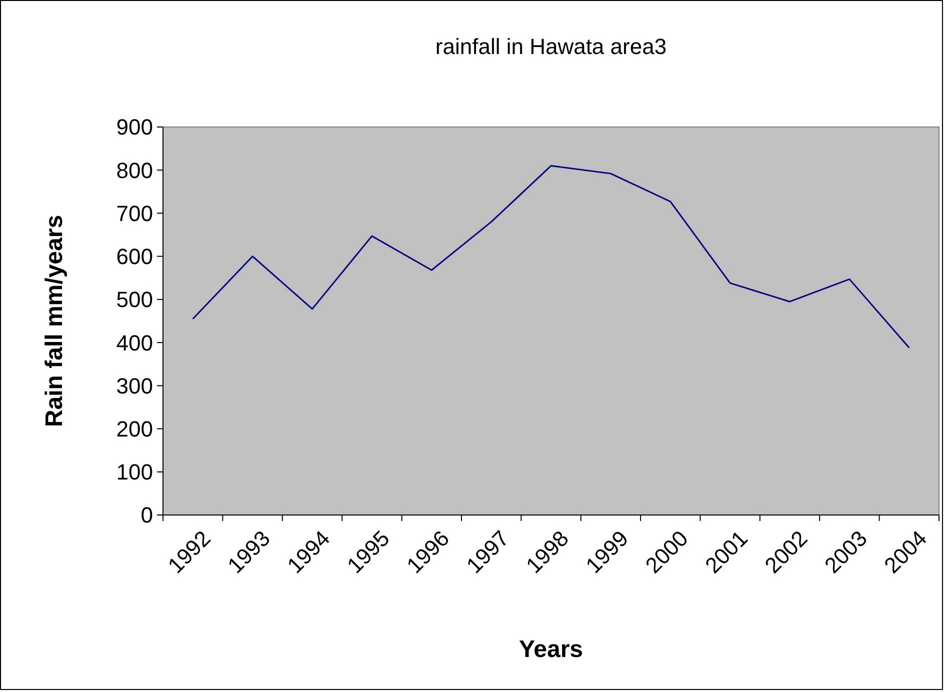 This screenshot has width=946, height=692. Describe the element at coordinates (134, 127) in the screenshot. I see `y-tick-label: 900` at that location.